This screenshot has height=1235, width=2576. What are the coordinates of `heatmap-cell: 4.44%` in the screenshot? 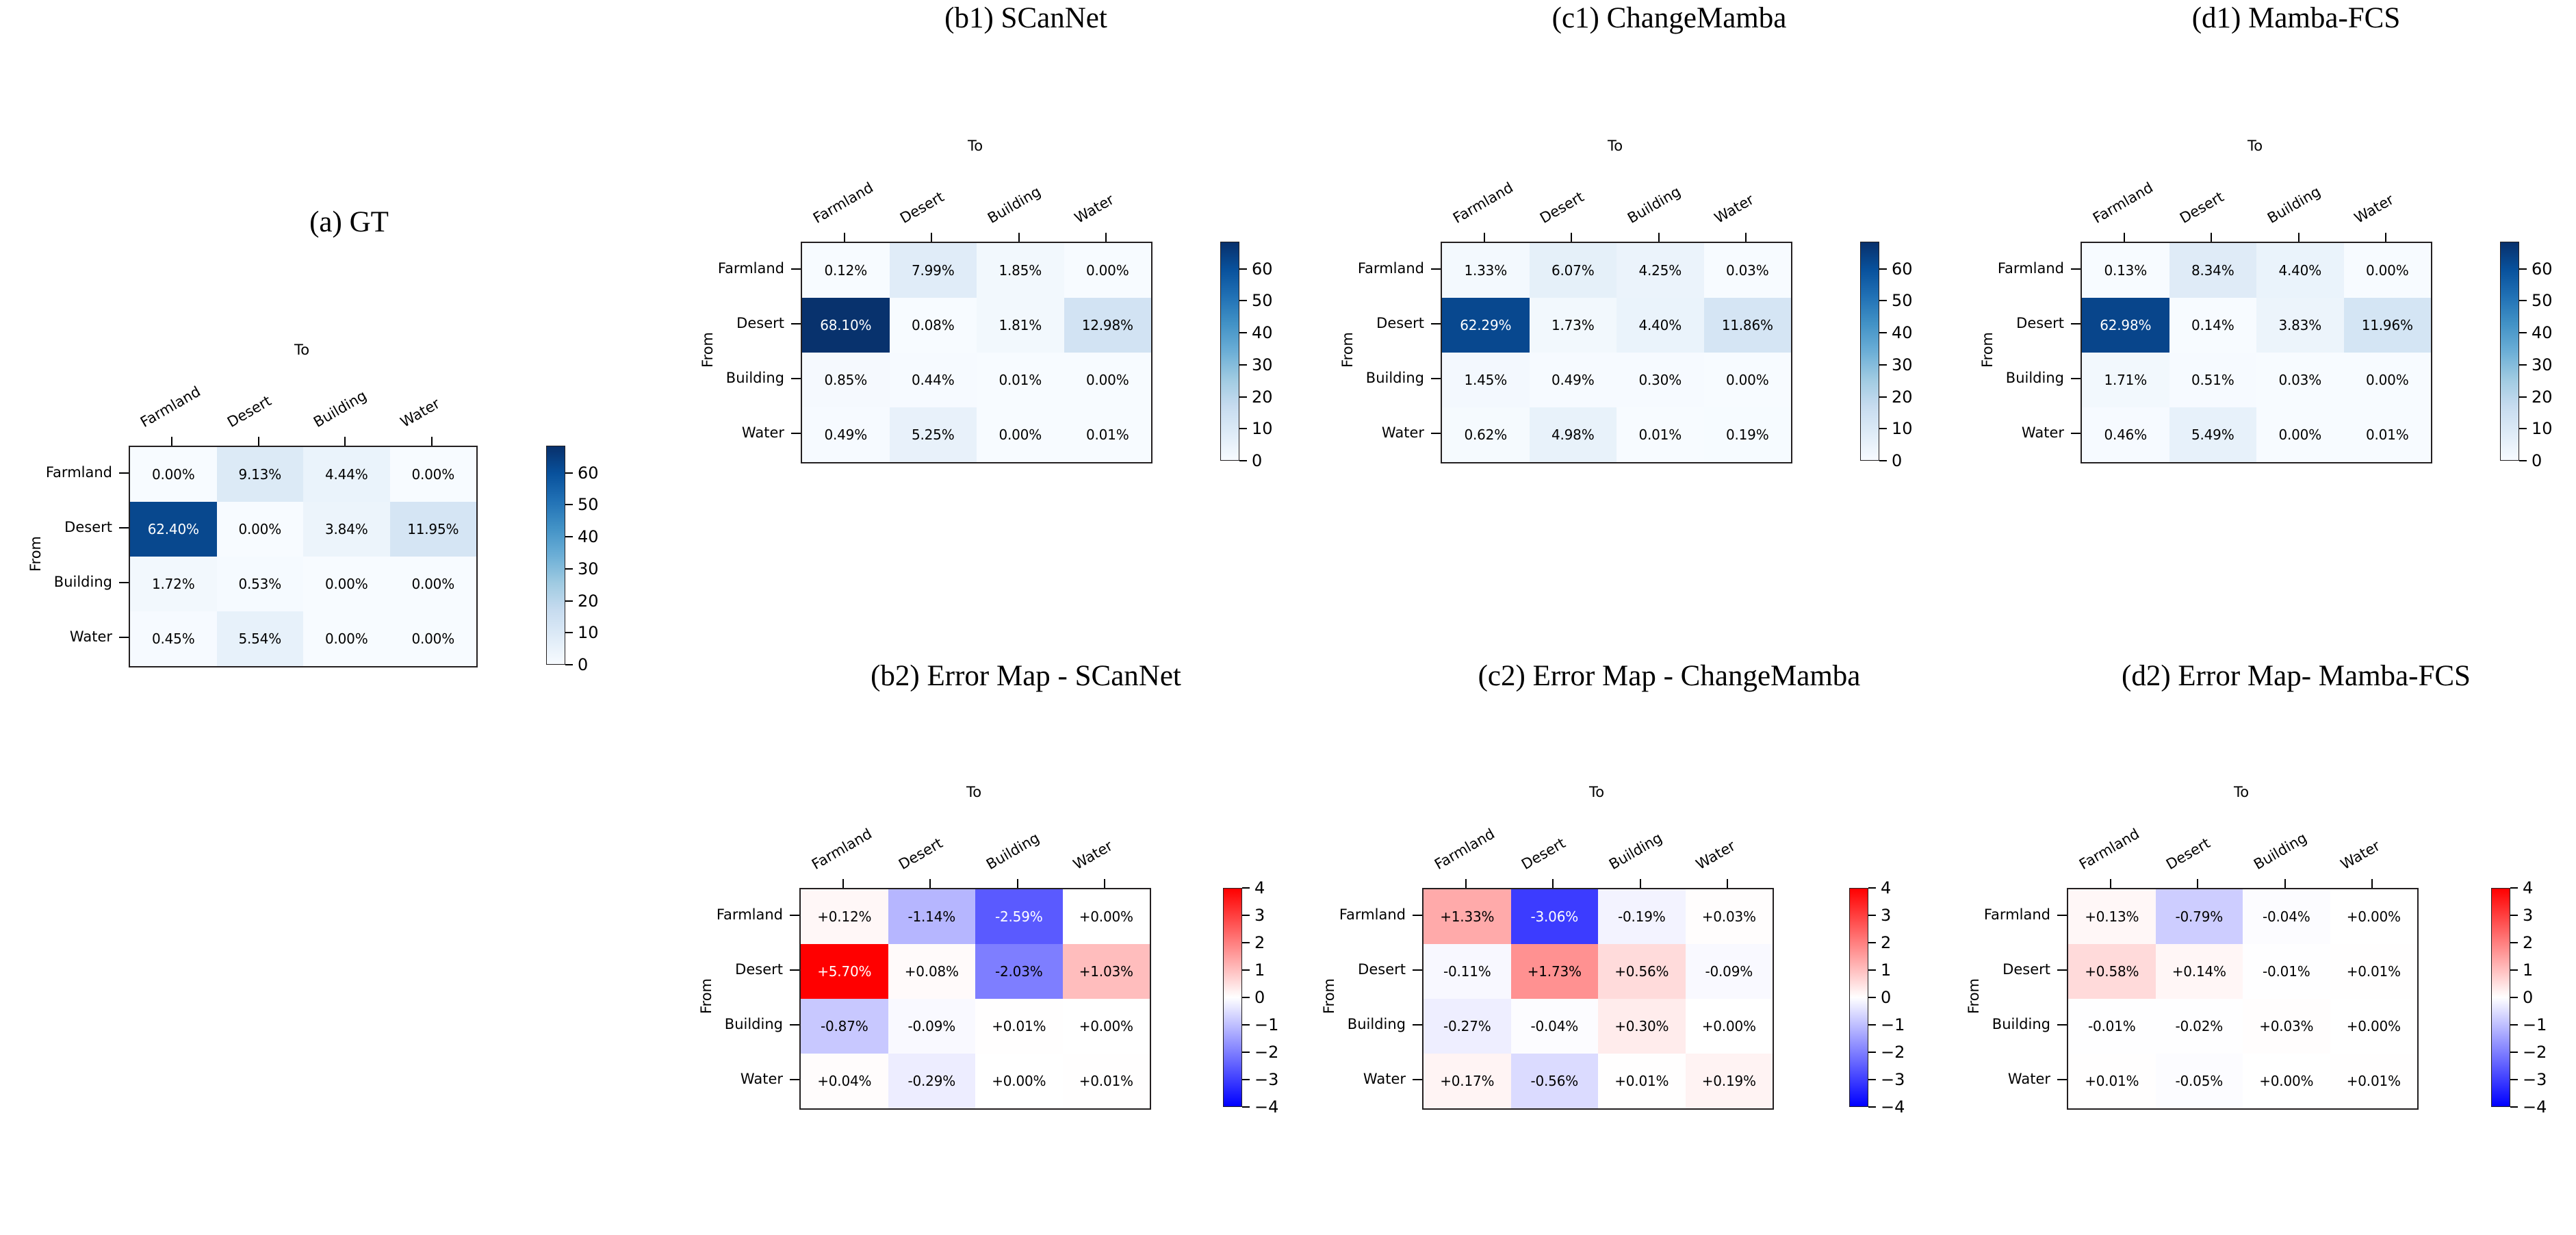 It's located at (346, 474).